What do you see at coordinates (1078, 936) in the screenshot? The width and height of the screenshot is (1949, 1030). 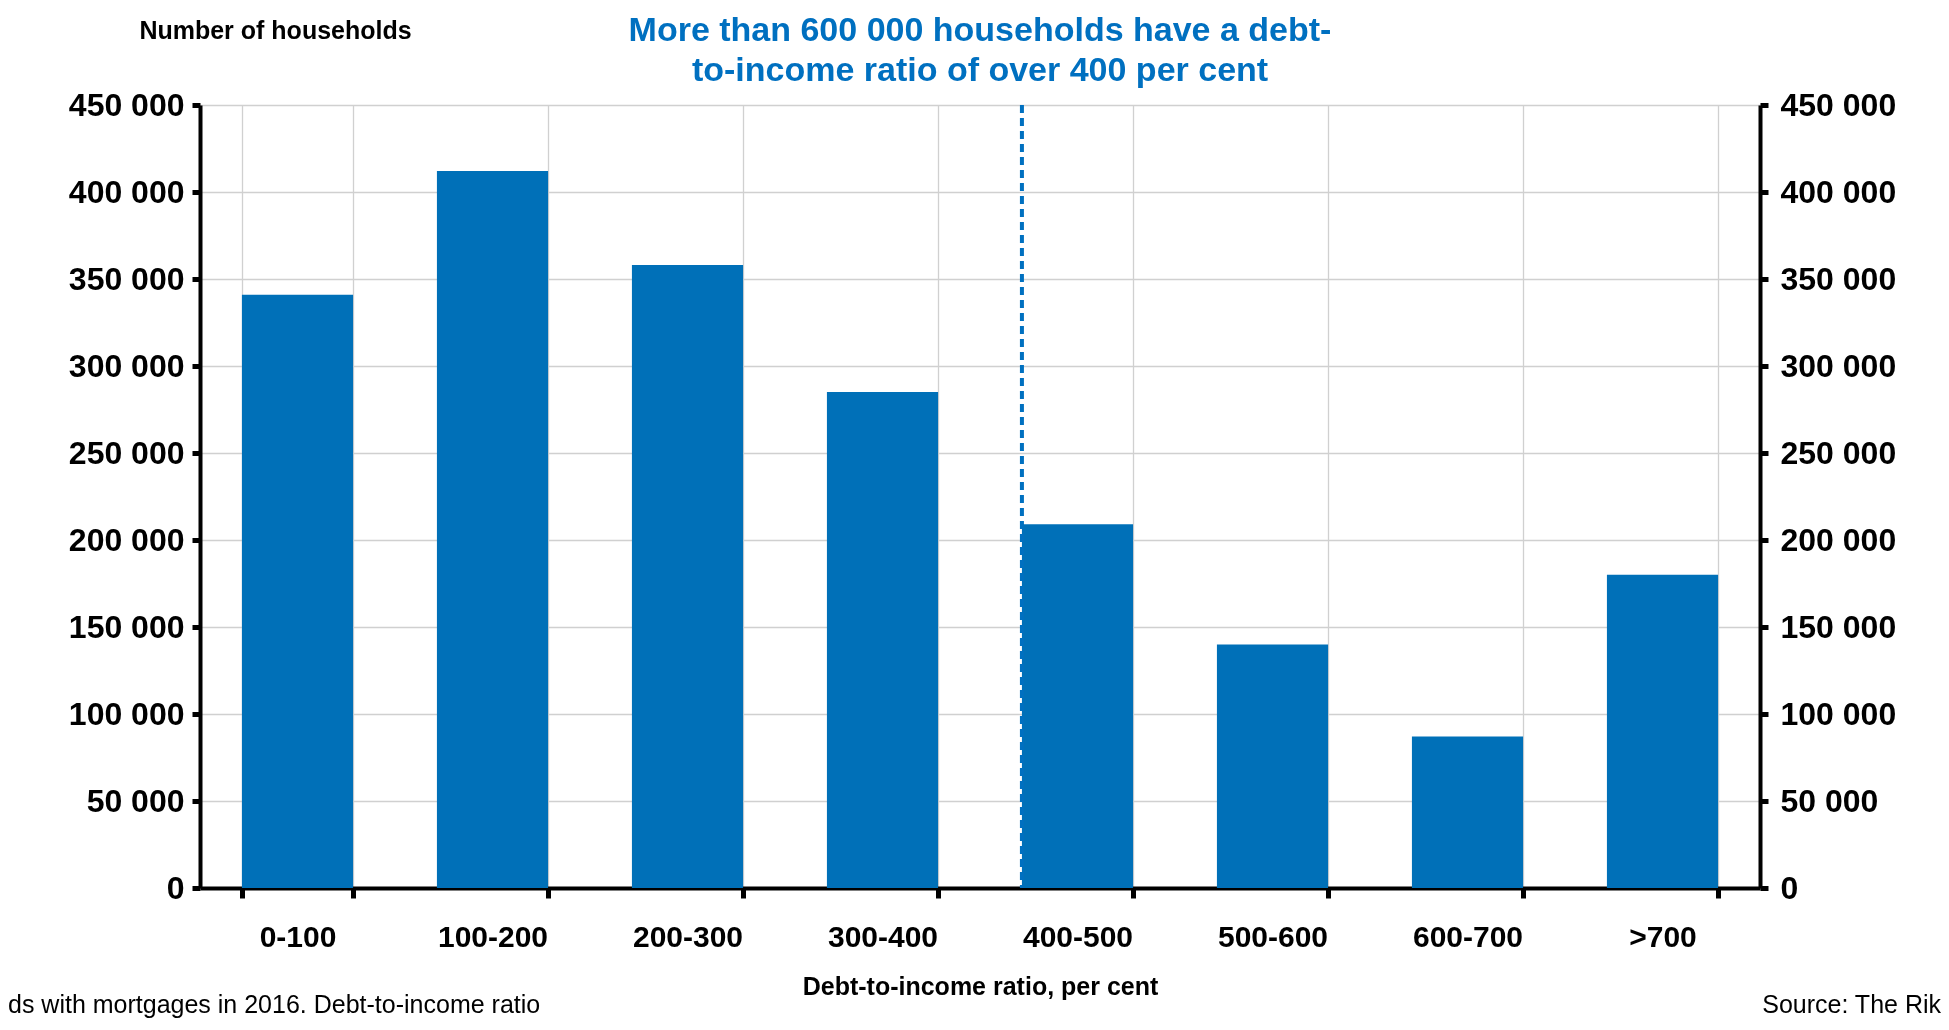 I see `x-tick-label: 400-500` at bounding box center [1078, 936].